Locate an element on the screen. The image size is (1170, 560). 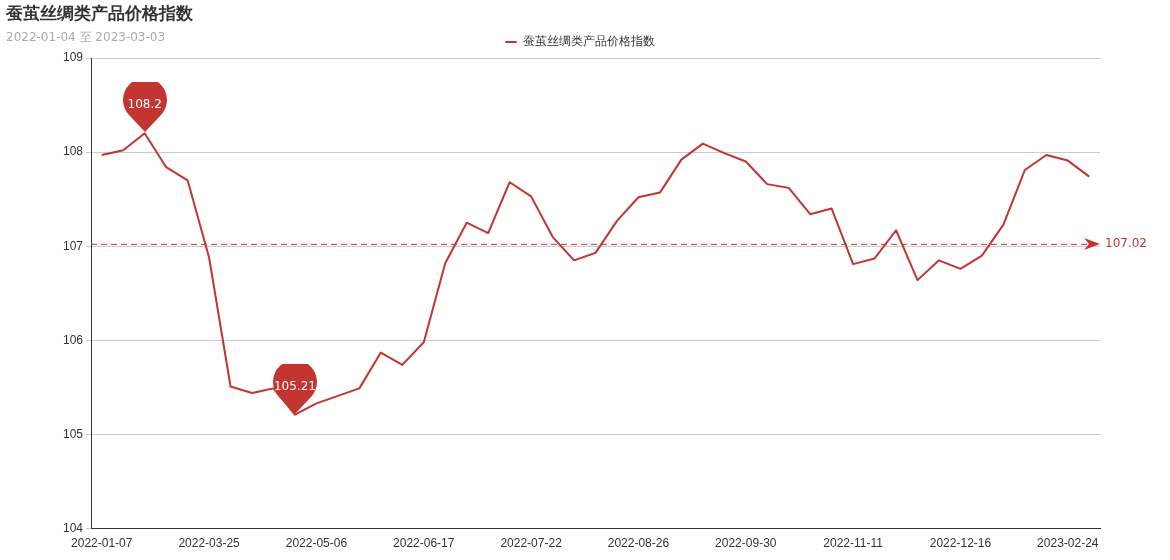
x-tick-label: 2022-08-26 is located at coordinates (638, 543).